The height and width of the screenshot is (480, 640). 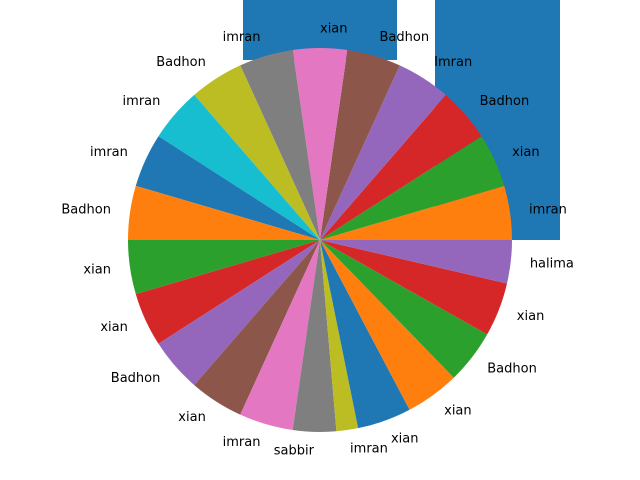 I want to click on slice-label: Imran, so click(x=453, y=62).